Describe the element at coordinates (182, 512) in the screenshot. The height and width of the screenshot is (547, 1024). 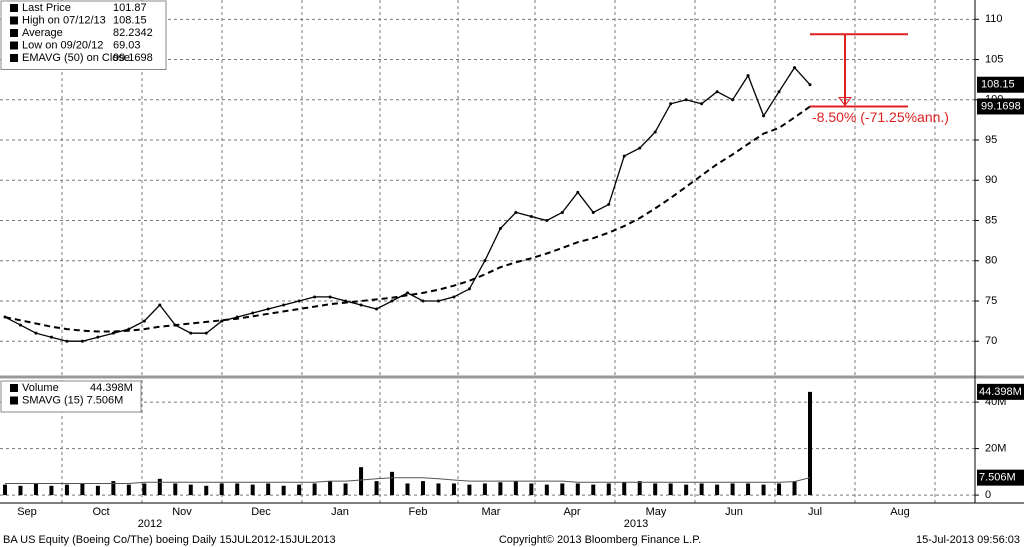
I see `x-tick-label: Nov` at that location.